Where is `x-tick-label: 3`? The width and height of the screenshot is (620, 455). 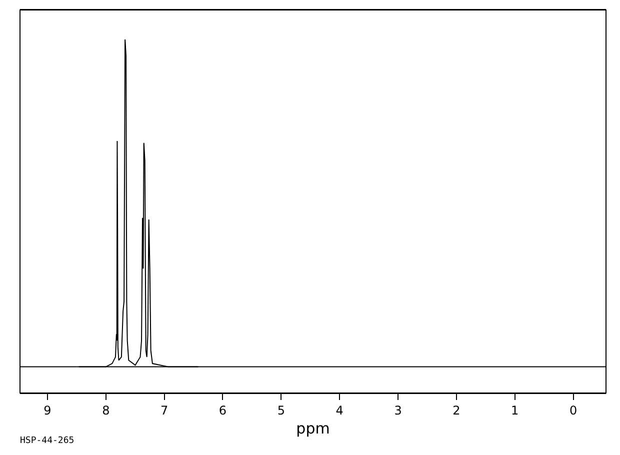
x-tick-label: 3 is located at coordinates (398, 410).